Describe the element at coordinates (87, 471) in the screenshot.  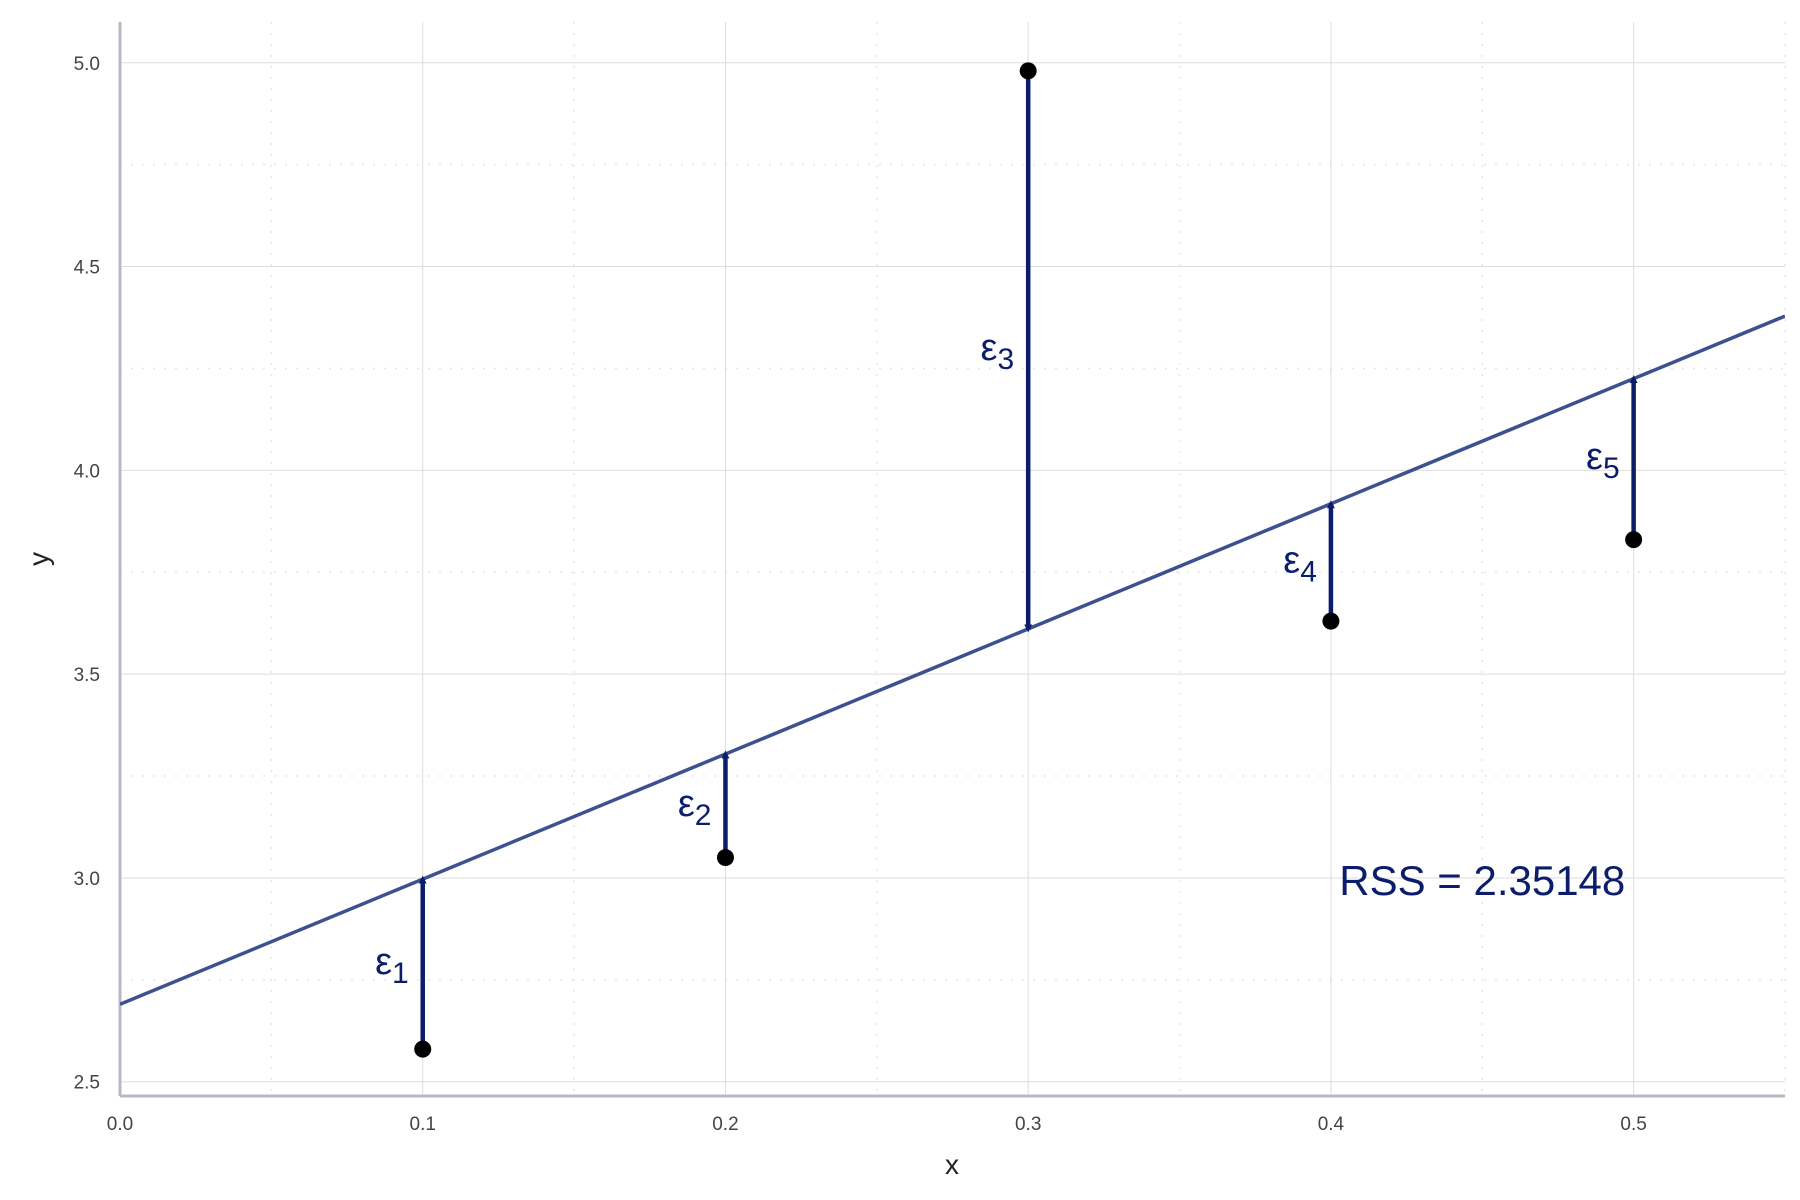
I see `y-tick-label: 4.0` at that location.